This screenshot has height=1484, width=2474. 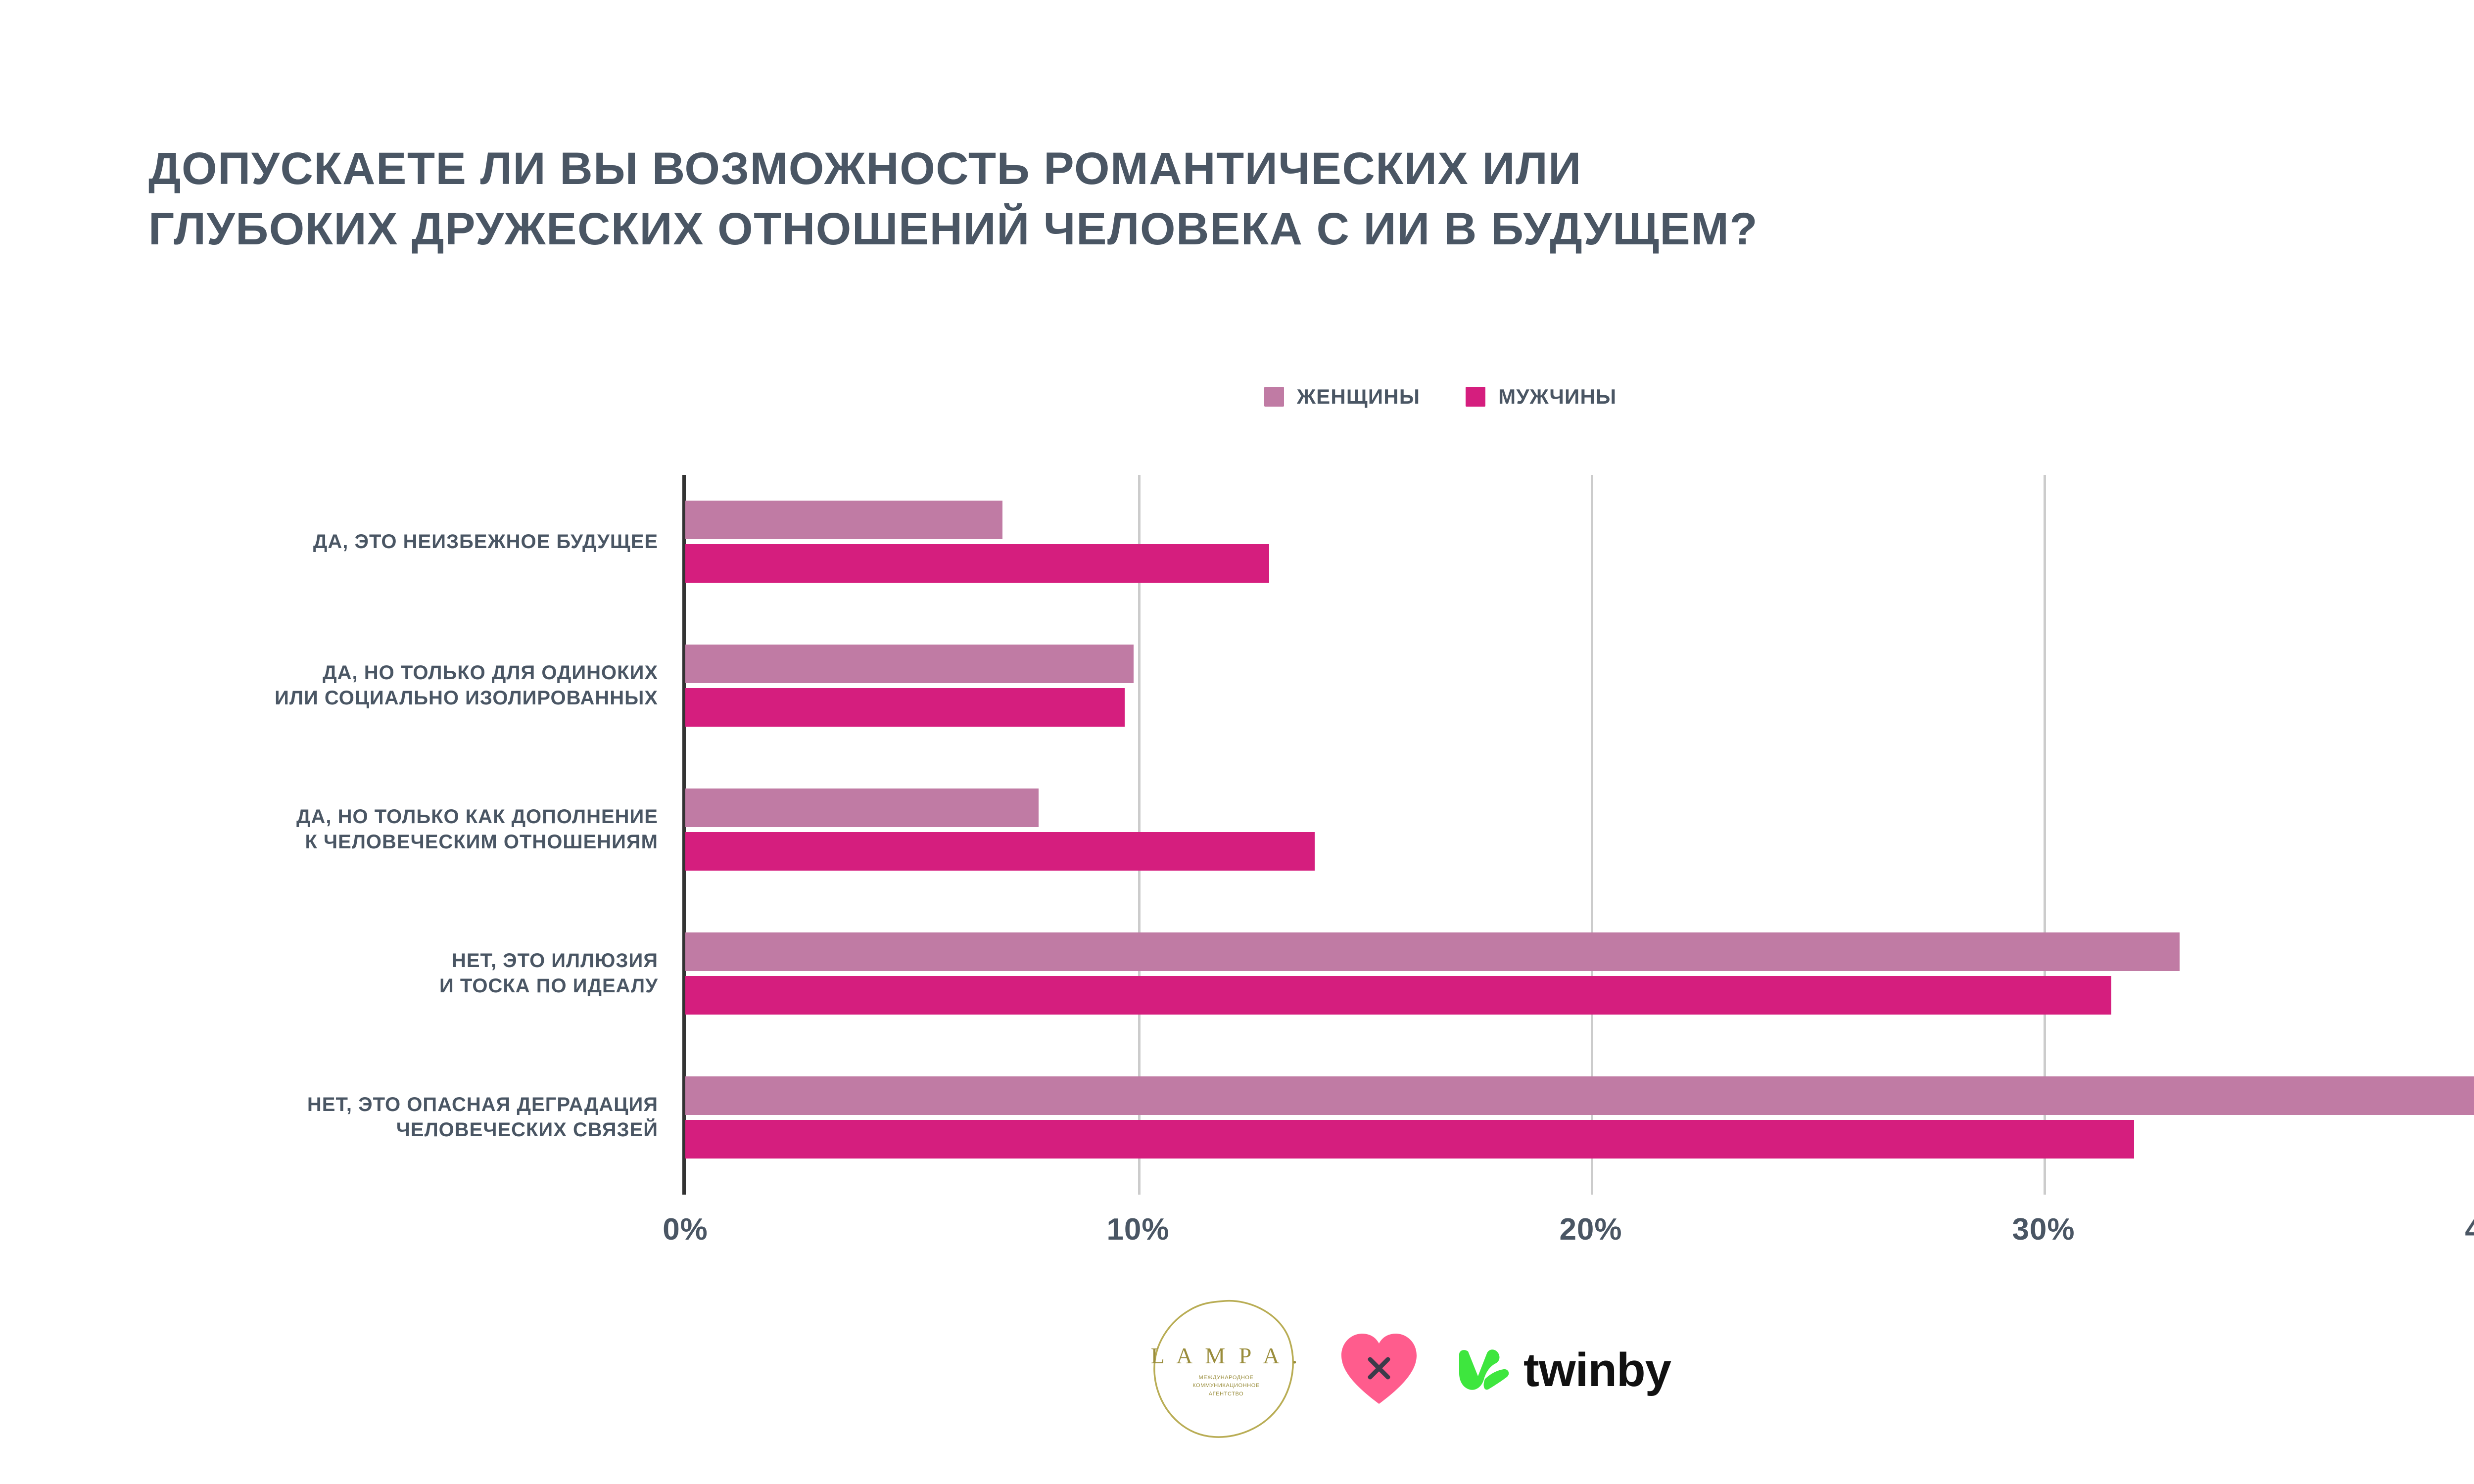 I want to click on heart-x-icon, so click(x=1379, y=1370).